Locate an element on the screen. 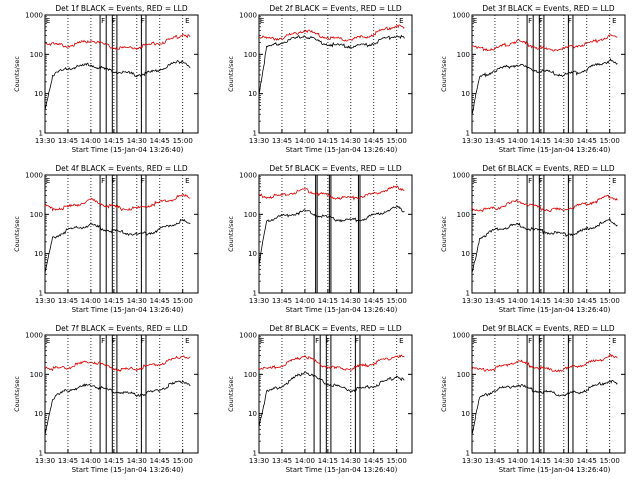 The image size is (640, 480). panel-title: Det 3f BLACK = Events, RED = LLD is located at coordinates (548, 8).